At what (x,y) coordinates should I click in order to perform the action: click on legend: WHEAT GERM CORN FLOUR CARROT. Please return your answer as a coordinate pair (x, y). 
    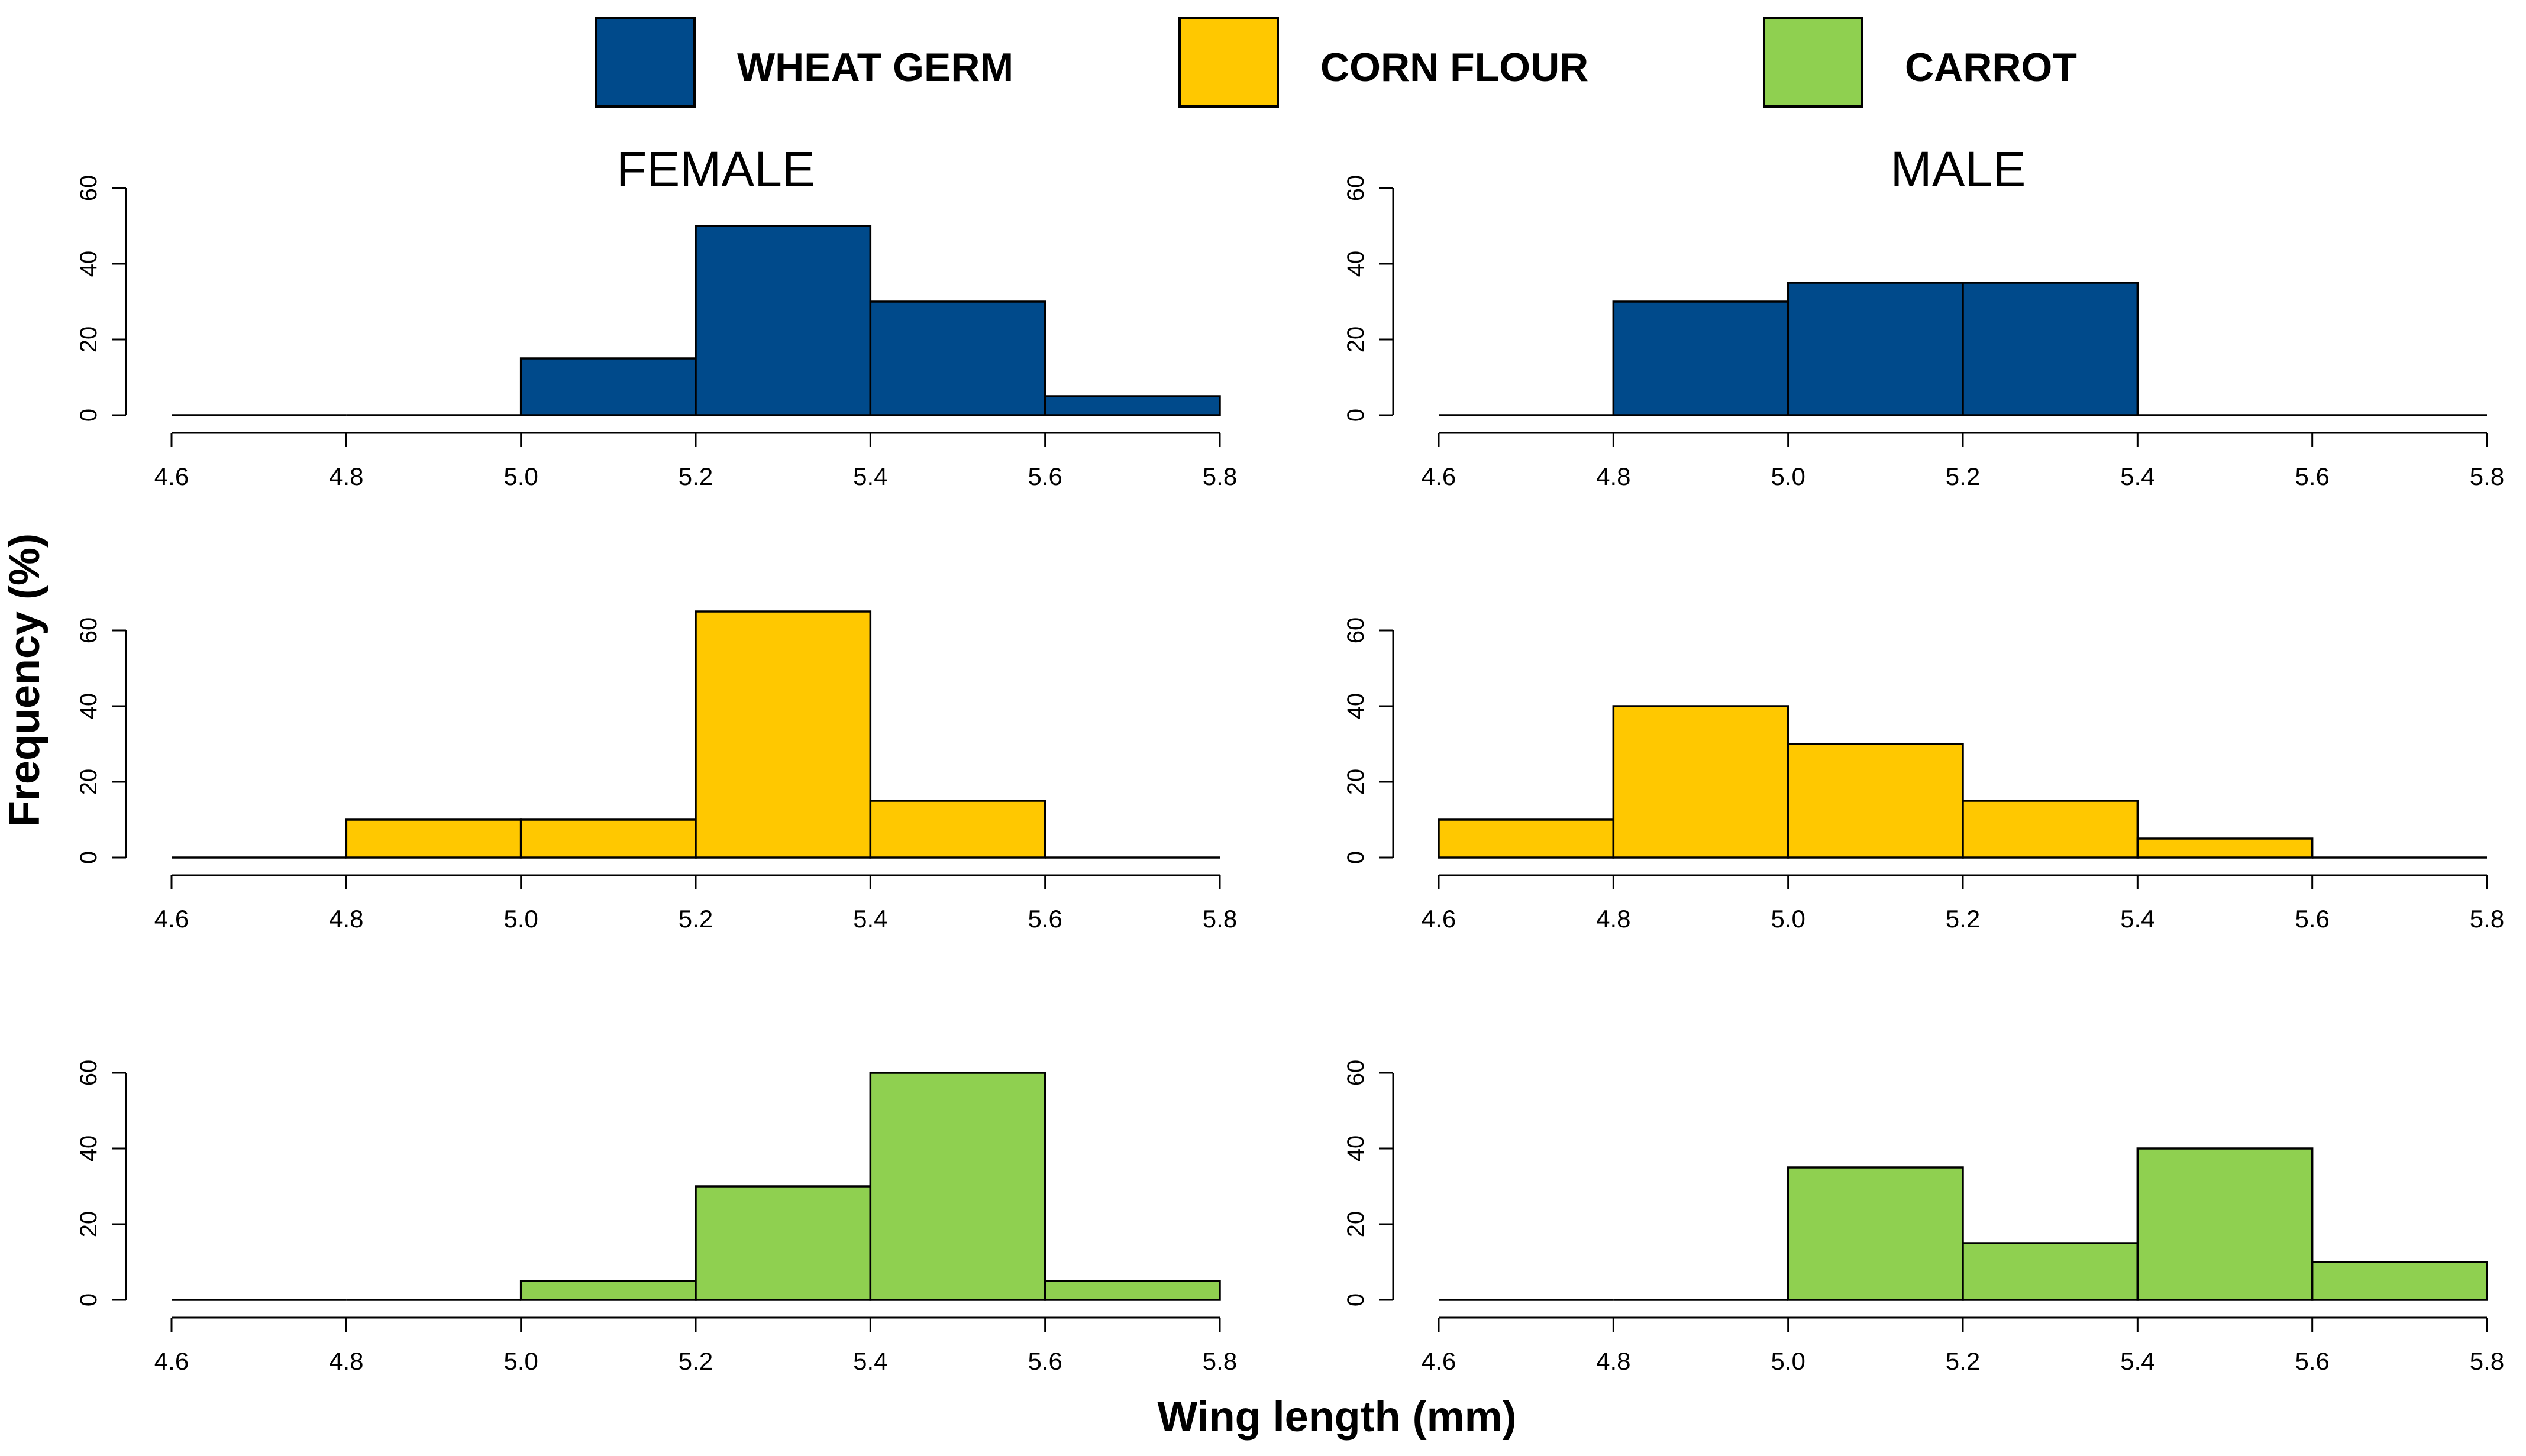
    Looking at the image, I should click on (1336, 63).